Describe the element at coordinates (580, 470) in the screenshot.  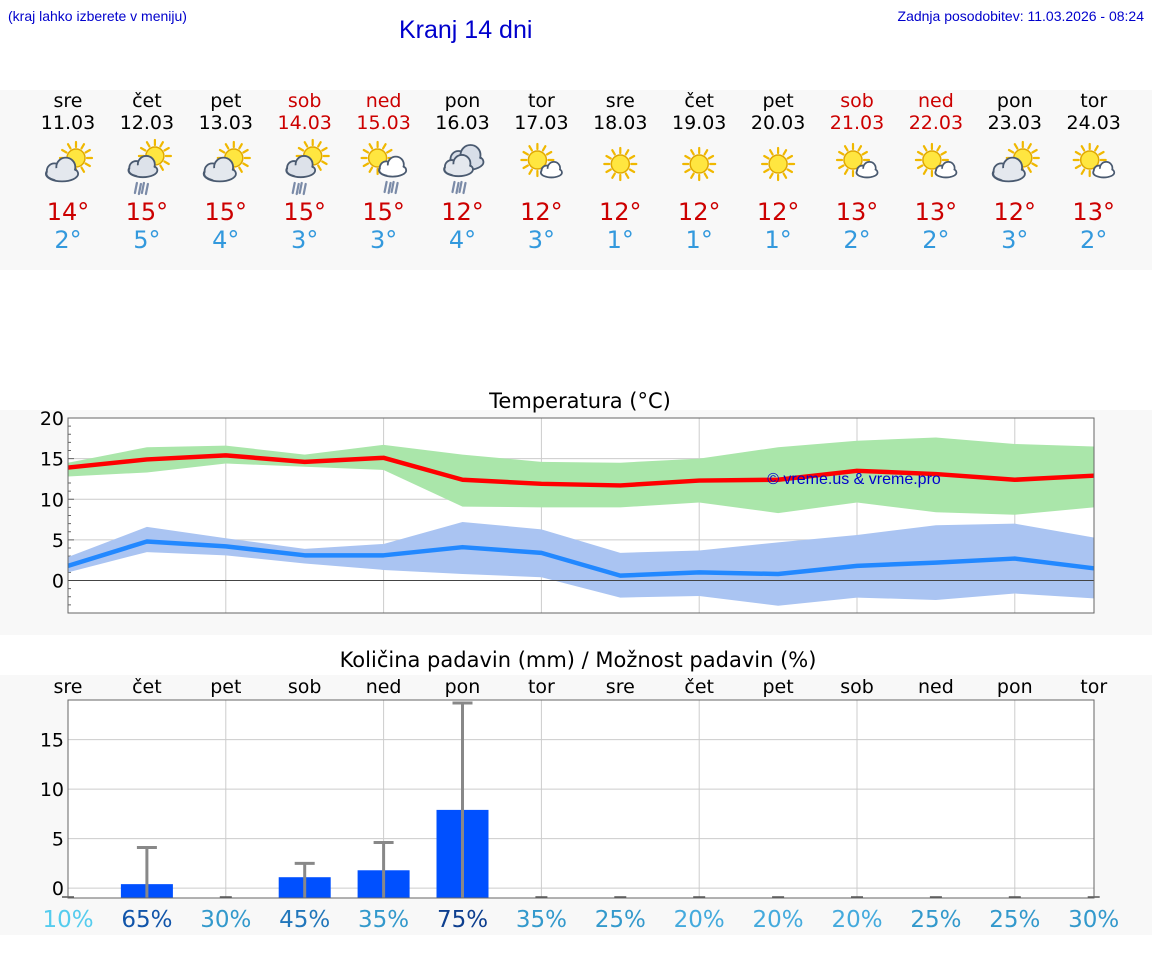
I see `max-temp-line` at that location.